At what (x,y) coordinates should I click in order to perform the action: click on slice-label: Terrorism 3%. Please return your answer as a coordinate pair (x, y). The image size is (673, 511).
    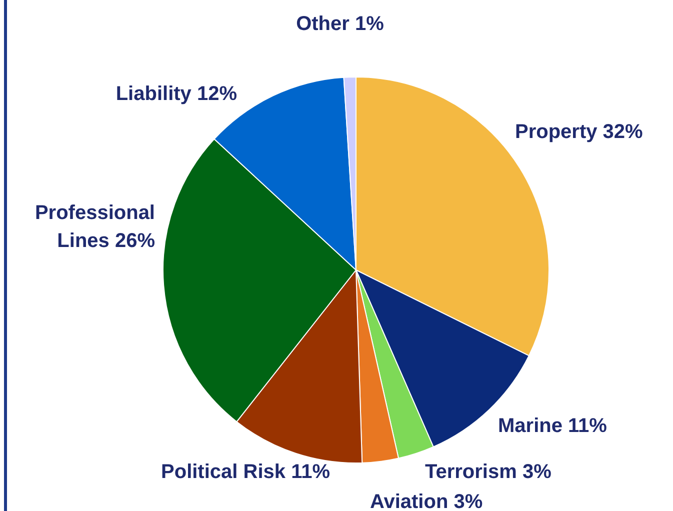
    Looking at the image, I should click on (488, 472).